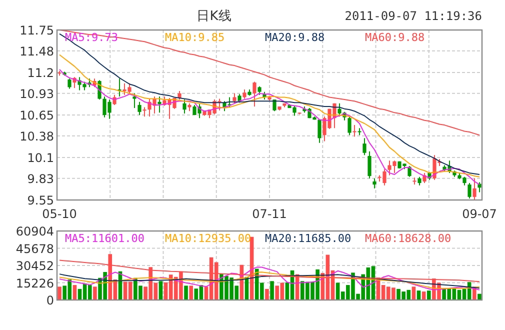 The image size is (505, 330). Describe the element at coordinates (40, 73) in the screenshot. I see `y-tick-label: 11.2` at that location.